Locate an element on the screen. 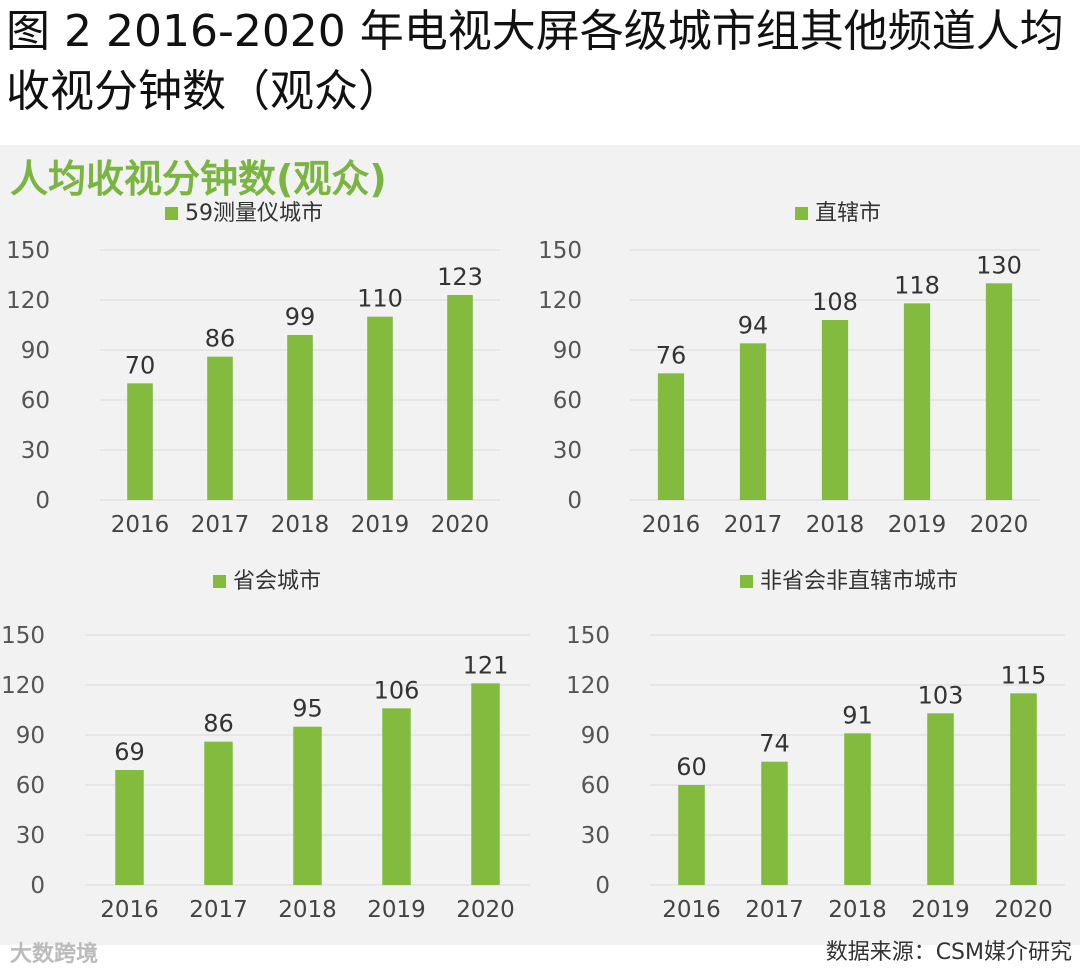 Image resolution: width=1080 pixels, height=975 pixels. data-label: 121 is located at coordinates (486, 665).